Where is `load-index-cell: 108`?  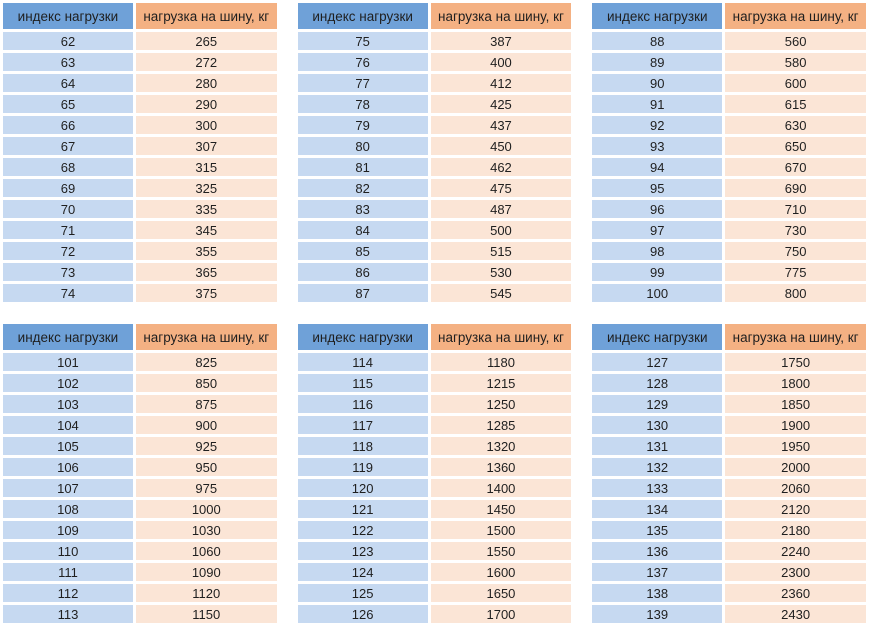
load-index-cell: 108 is located at coordinates (68, 509).